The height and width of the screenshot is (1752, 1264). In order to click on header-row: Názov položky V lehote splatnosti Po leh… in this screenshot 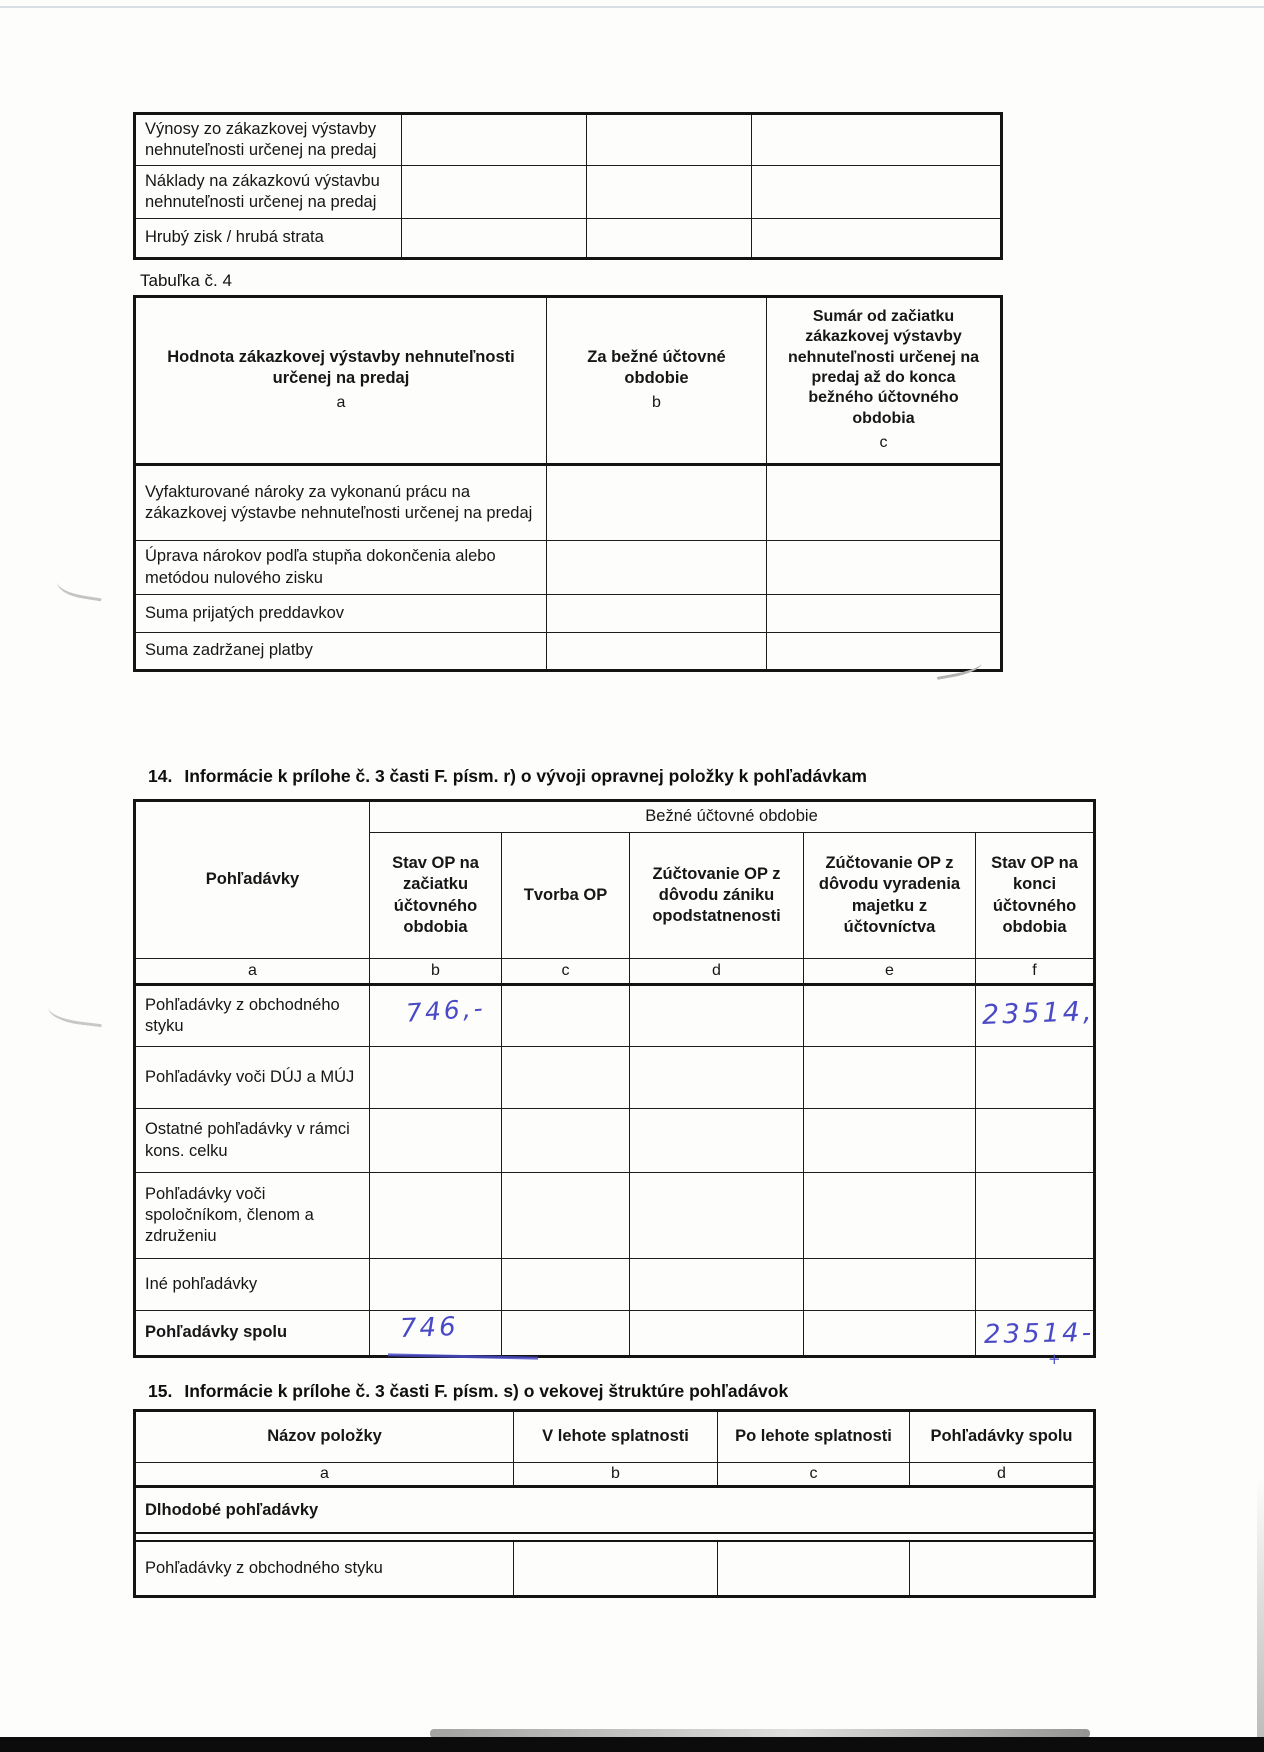, I will do `click(614, 1436)`.